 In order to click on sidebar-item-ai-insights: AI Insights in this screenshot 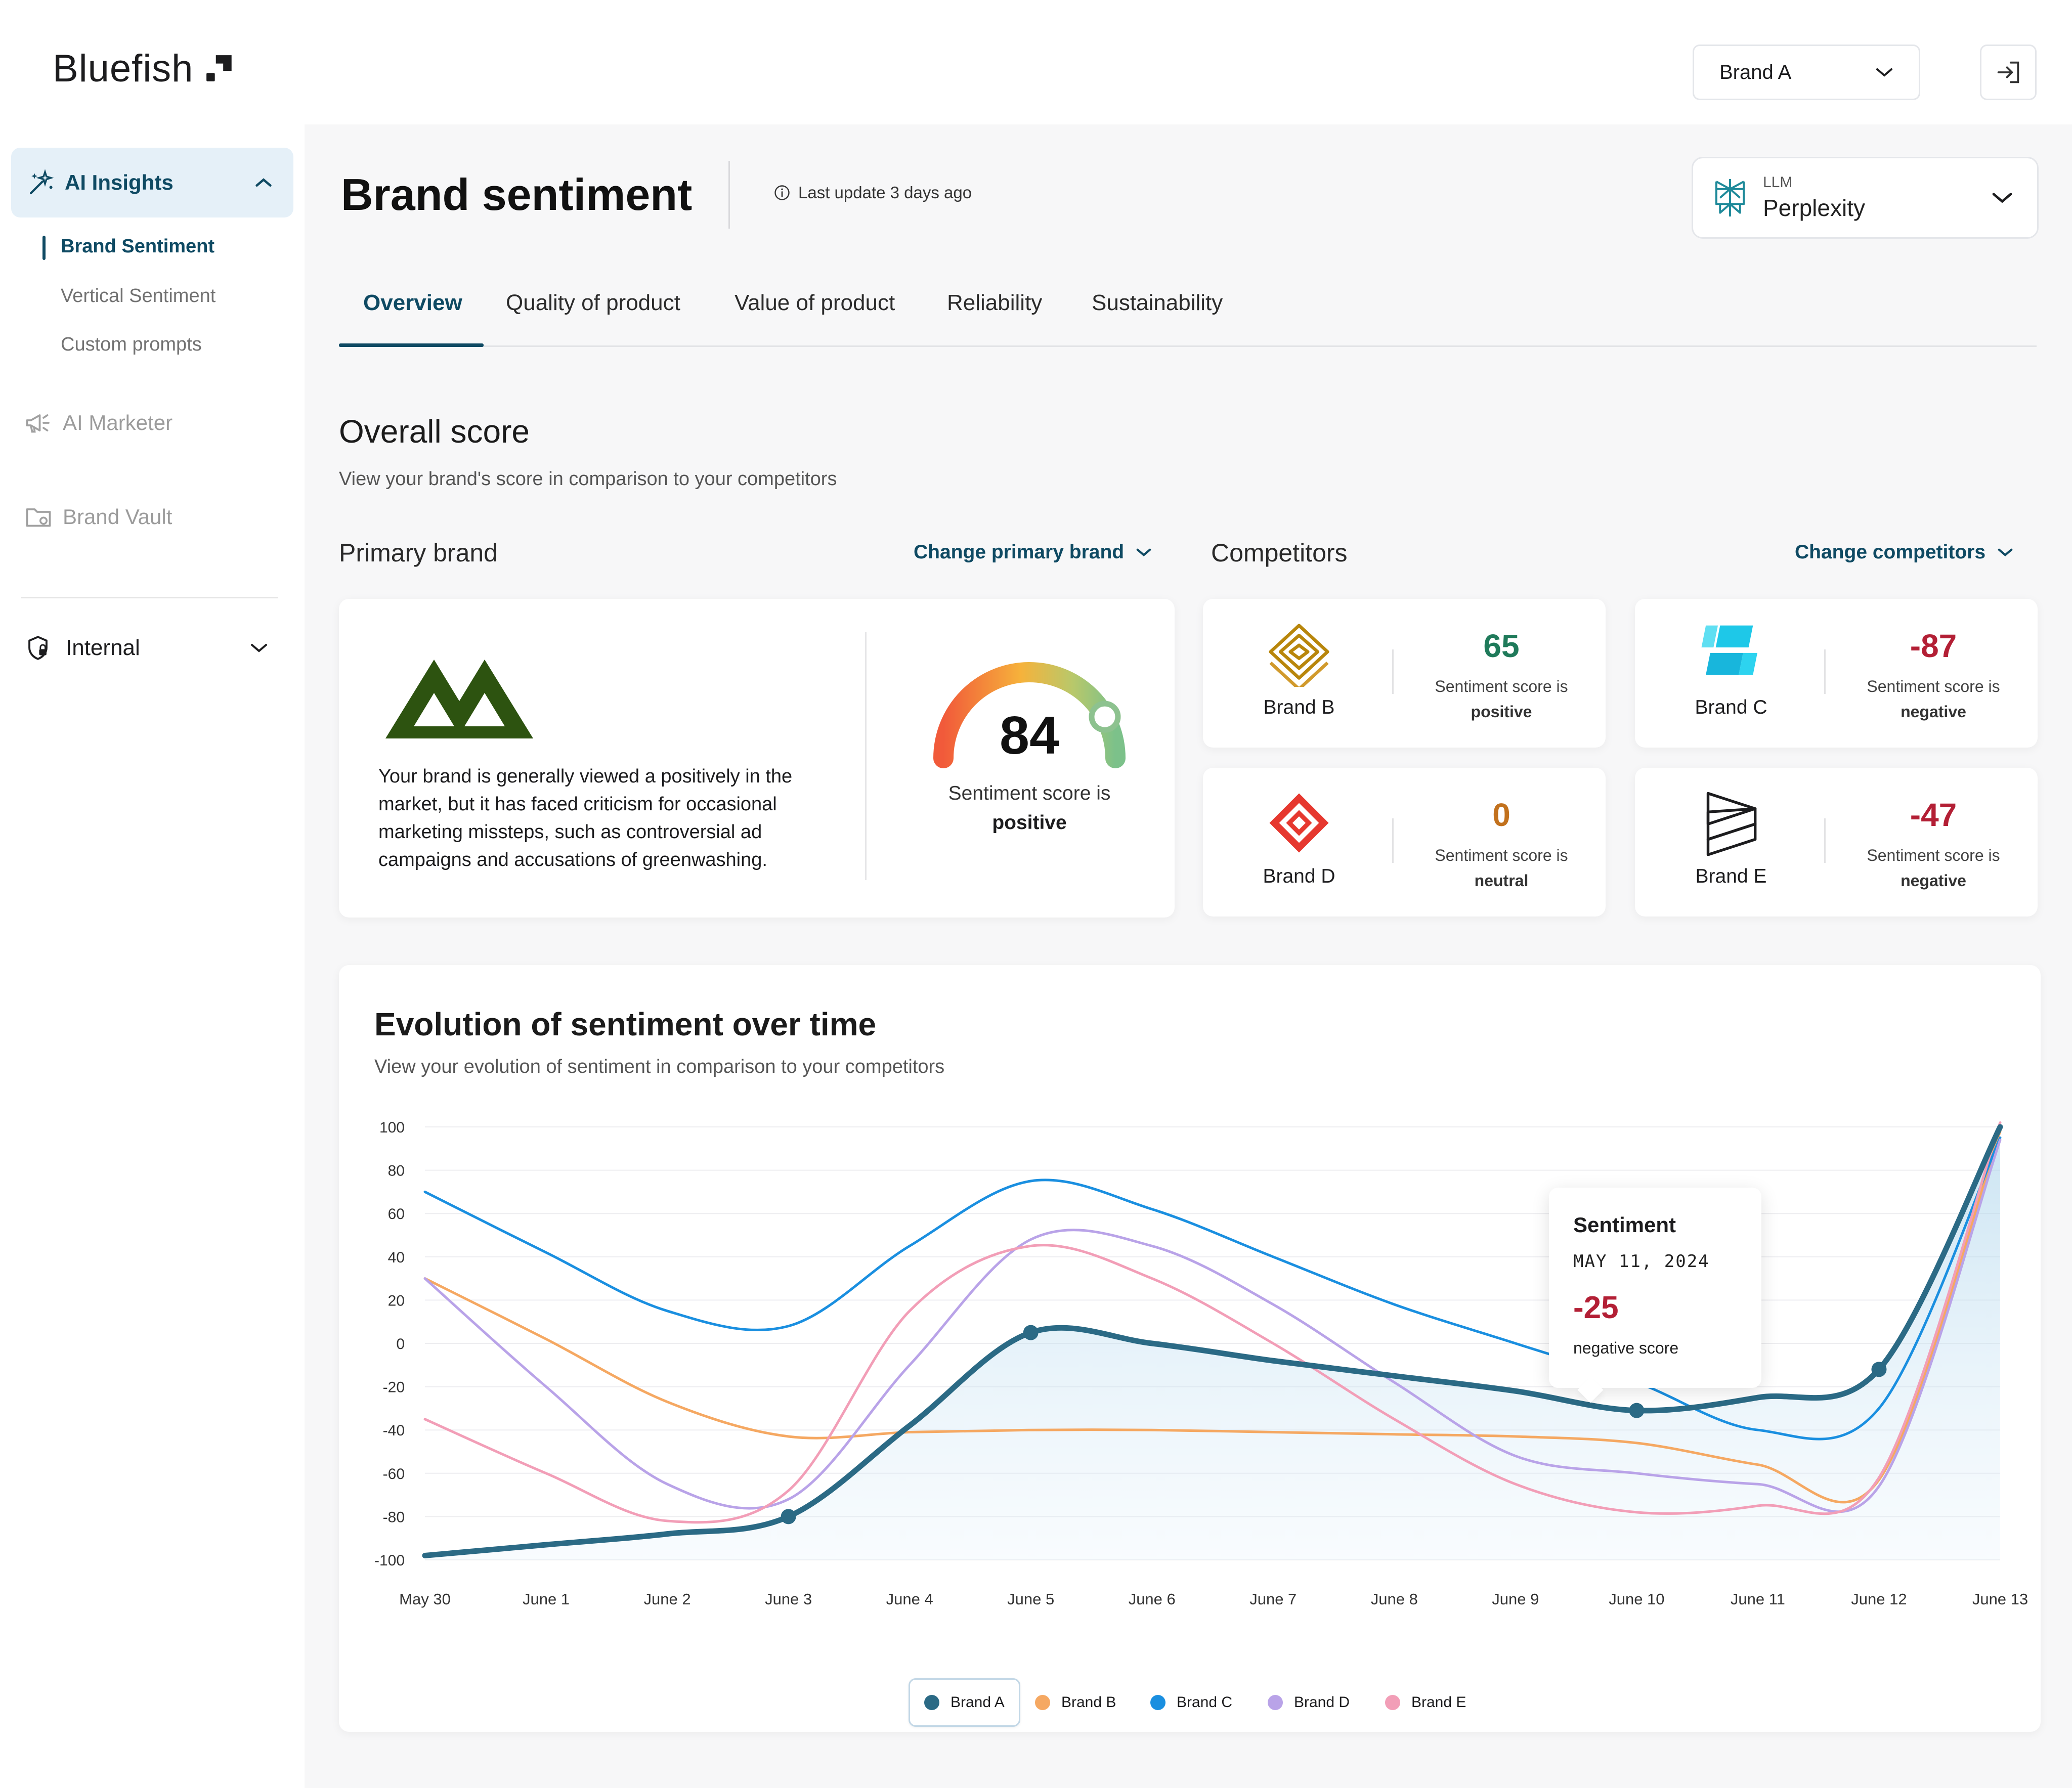, I will do `click(152, 182)`.